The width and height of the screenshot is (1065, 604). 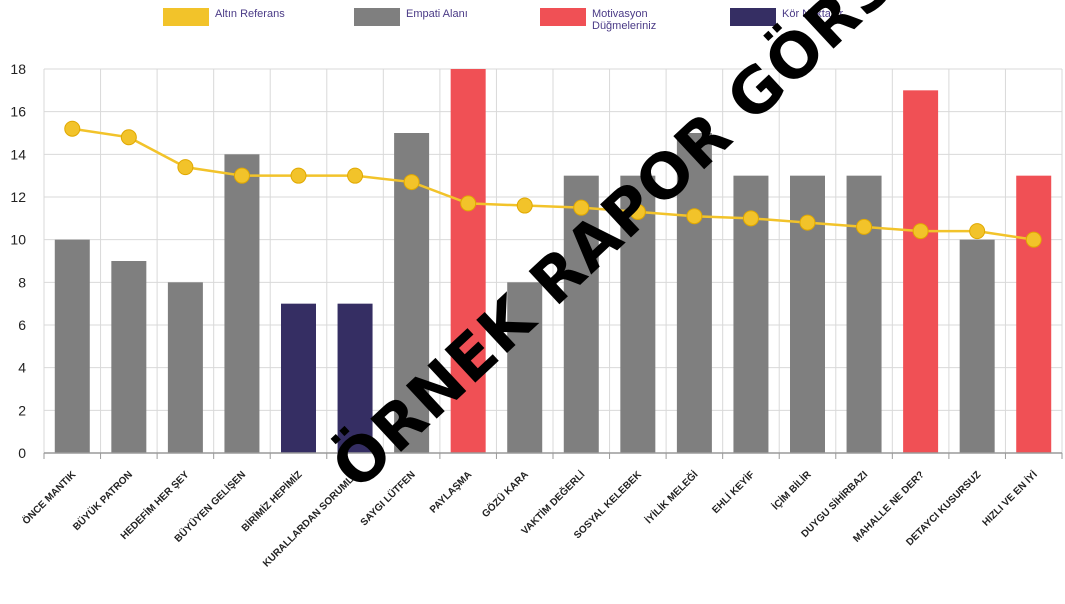 I want to click on legend-swatch-kor-noktalar, so click(x=753, y=17).